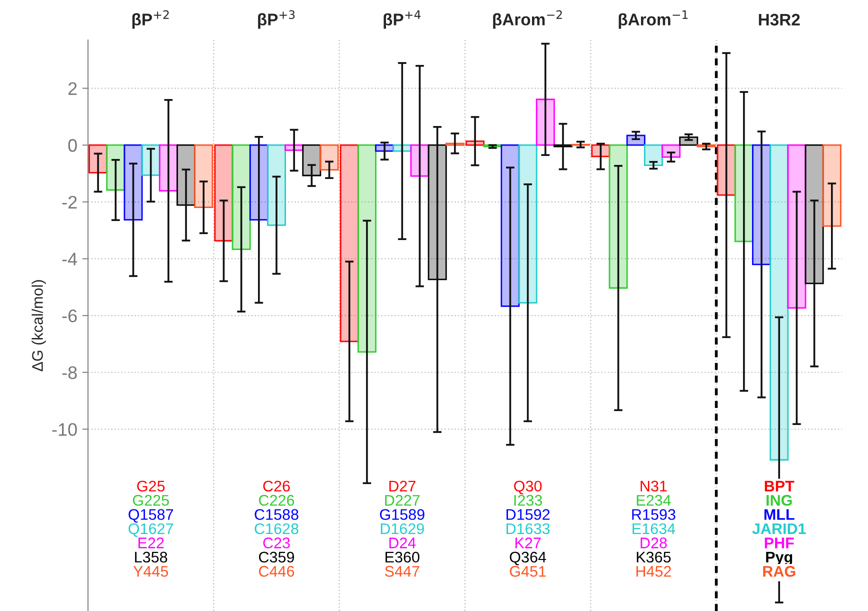 Image resolution: width=868 pixels, height=611 pixels. What do you see at coordinates (150, 530) in the screenshot?
I see `annotation: Q1627` at bounding box center [150, 530].